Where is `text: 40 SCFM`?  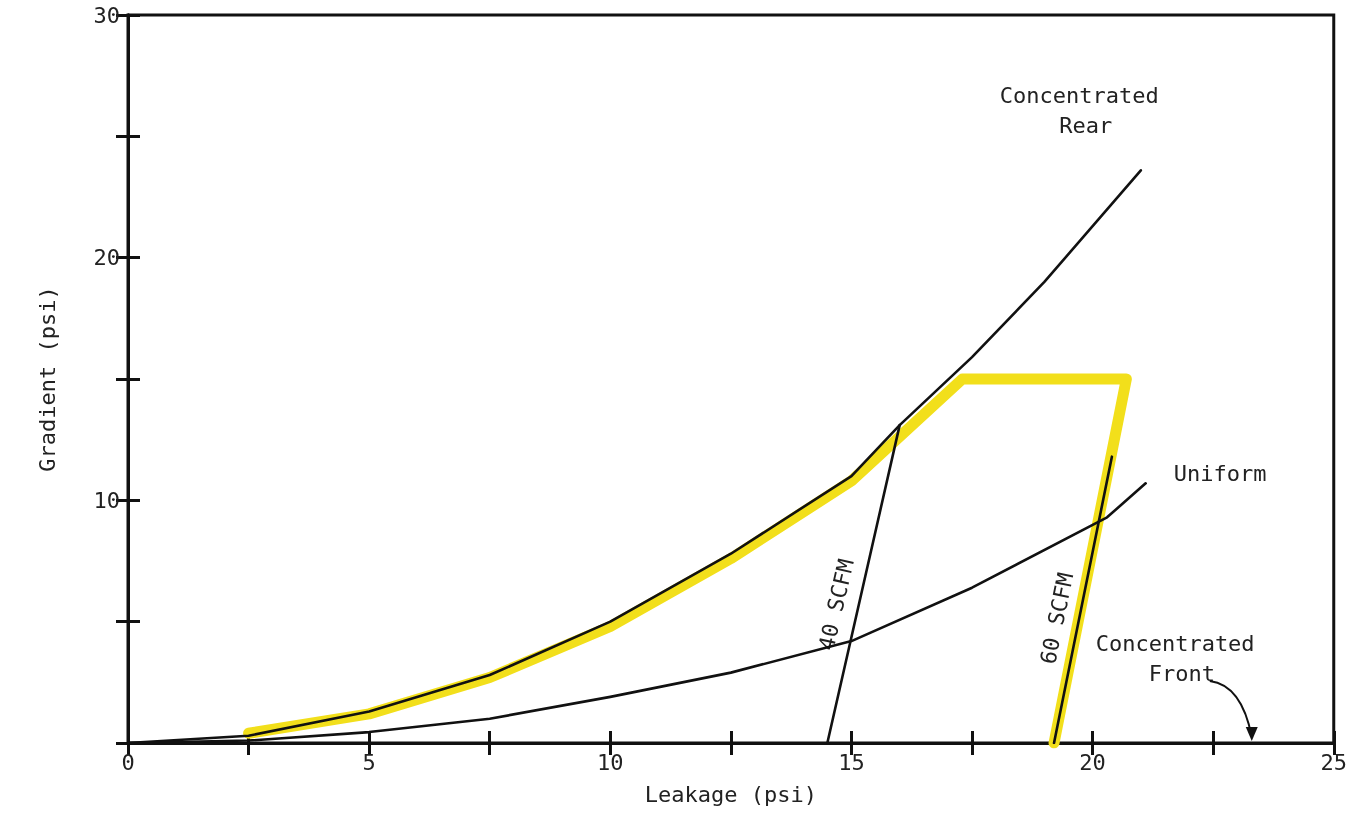 text: 40 SCFM is located at coordinates (836, 604).